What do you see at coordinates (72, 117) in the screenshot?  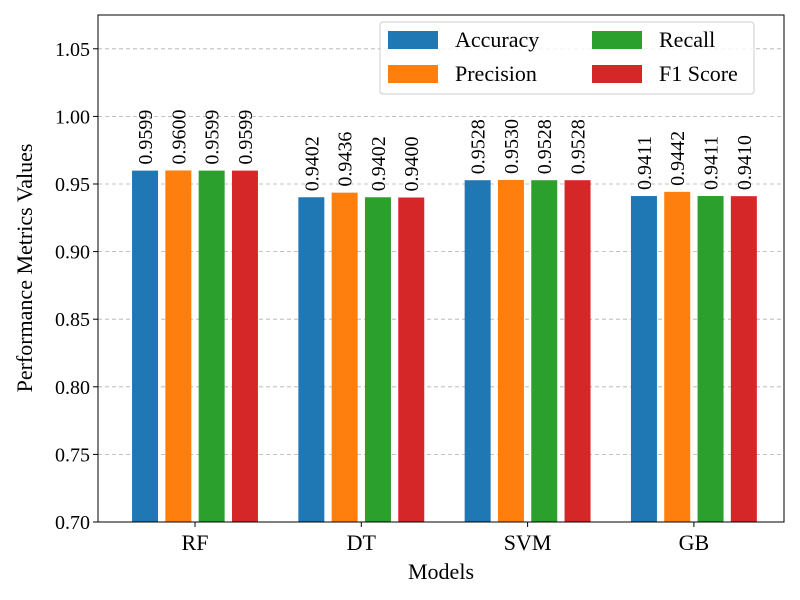 I see `y-tick-label: 1.00` at bounding box center [72, 117].